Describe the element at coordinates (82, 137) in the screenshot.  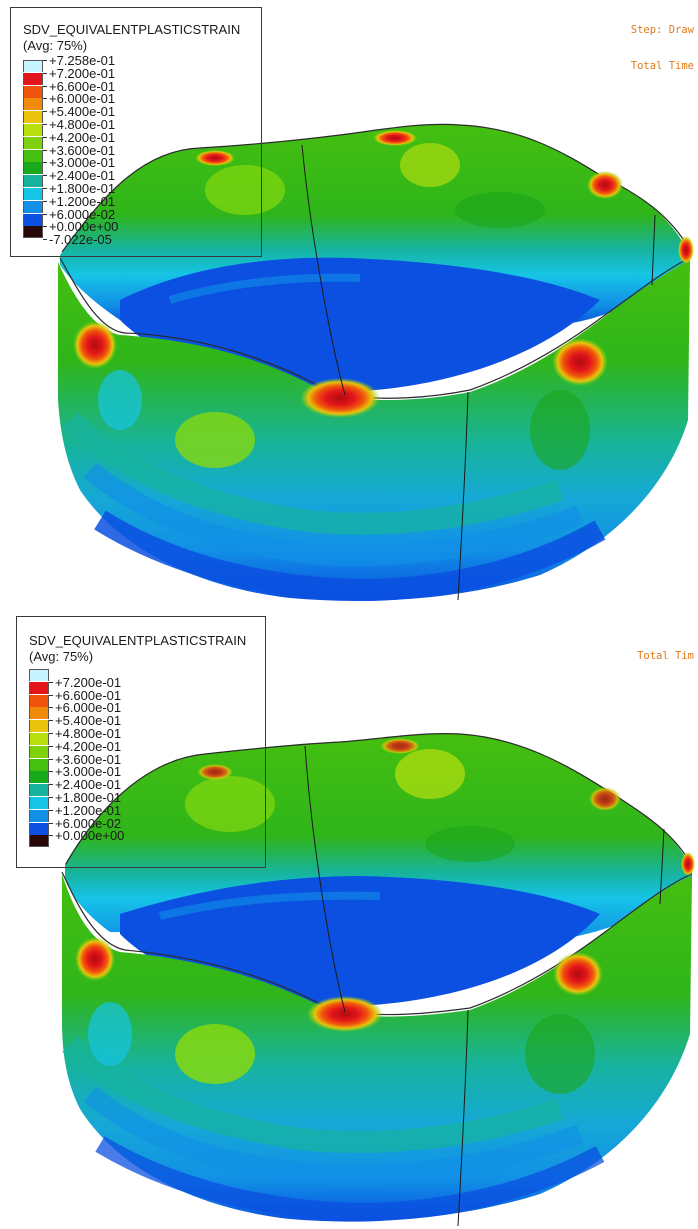
I see `legend-label: +4.200e-01` at that location.